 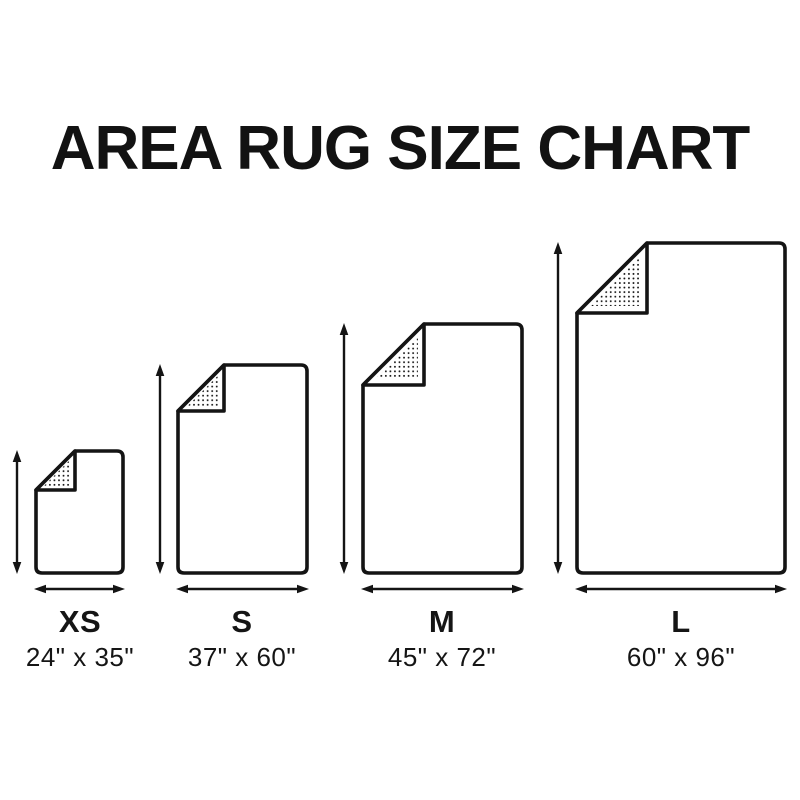 I want to click on folded-corner-dots, so click(x=615, y=281).